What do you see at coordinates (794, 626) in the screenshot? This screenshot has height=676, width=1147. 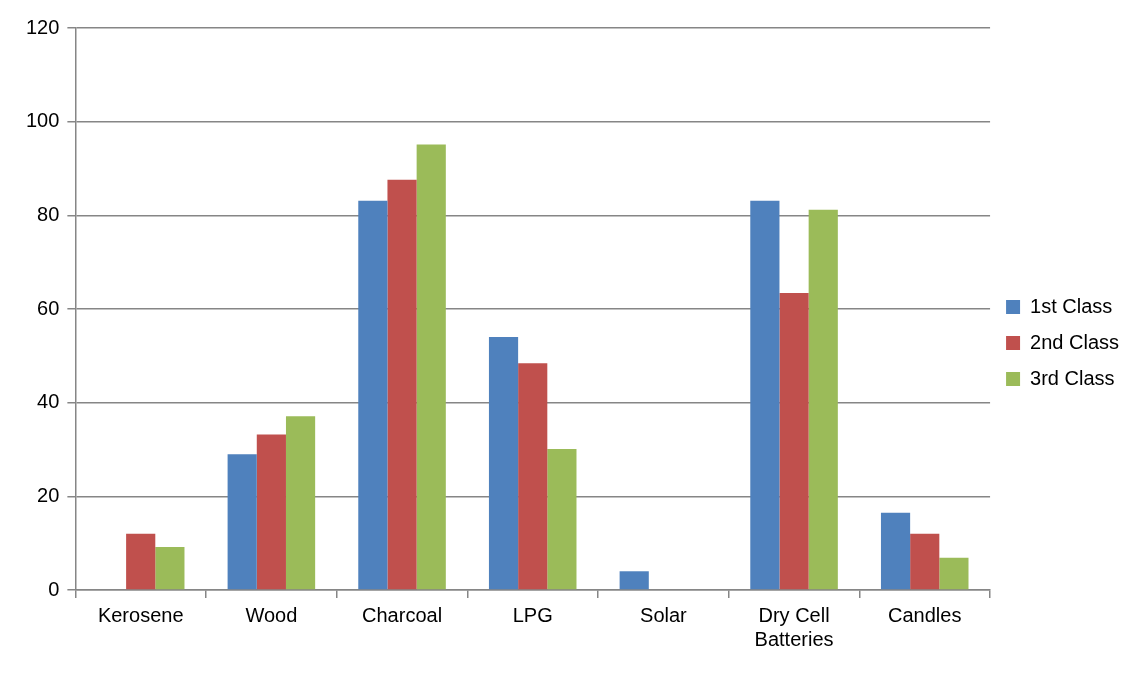 I see `x-tick-label: Dry Cell Batteries` at bounding box center [794, 626].